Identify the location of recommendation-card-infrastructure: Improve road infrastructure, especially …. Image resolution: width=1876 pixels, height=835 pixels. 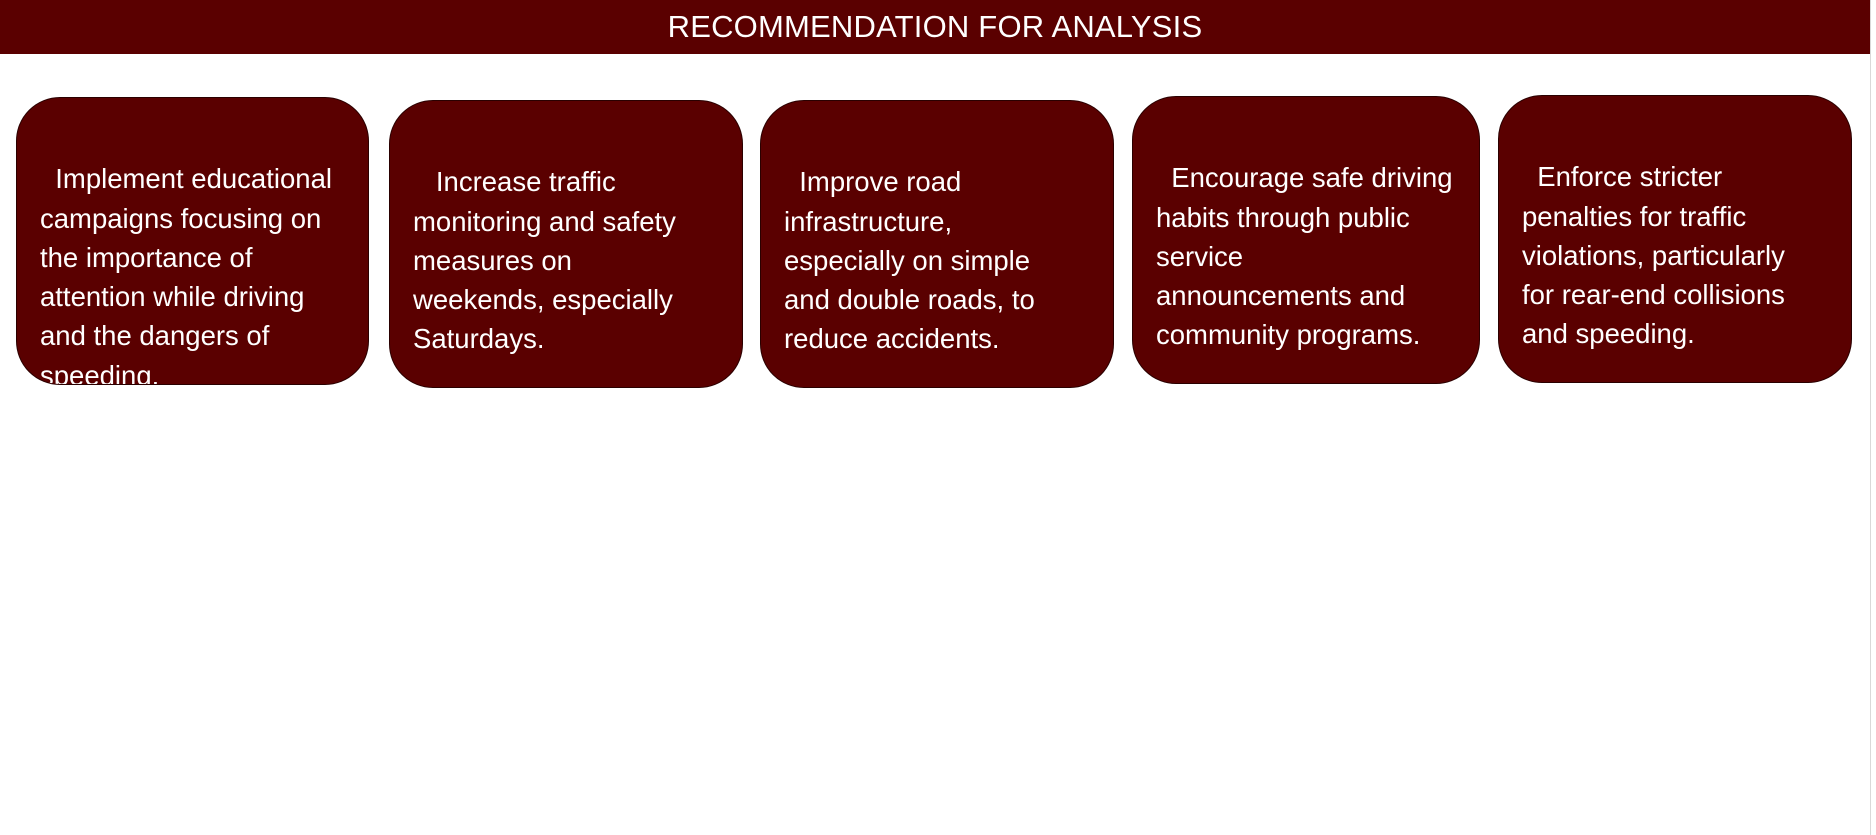
(937, 244).